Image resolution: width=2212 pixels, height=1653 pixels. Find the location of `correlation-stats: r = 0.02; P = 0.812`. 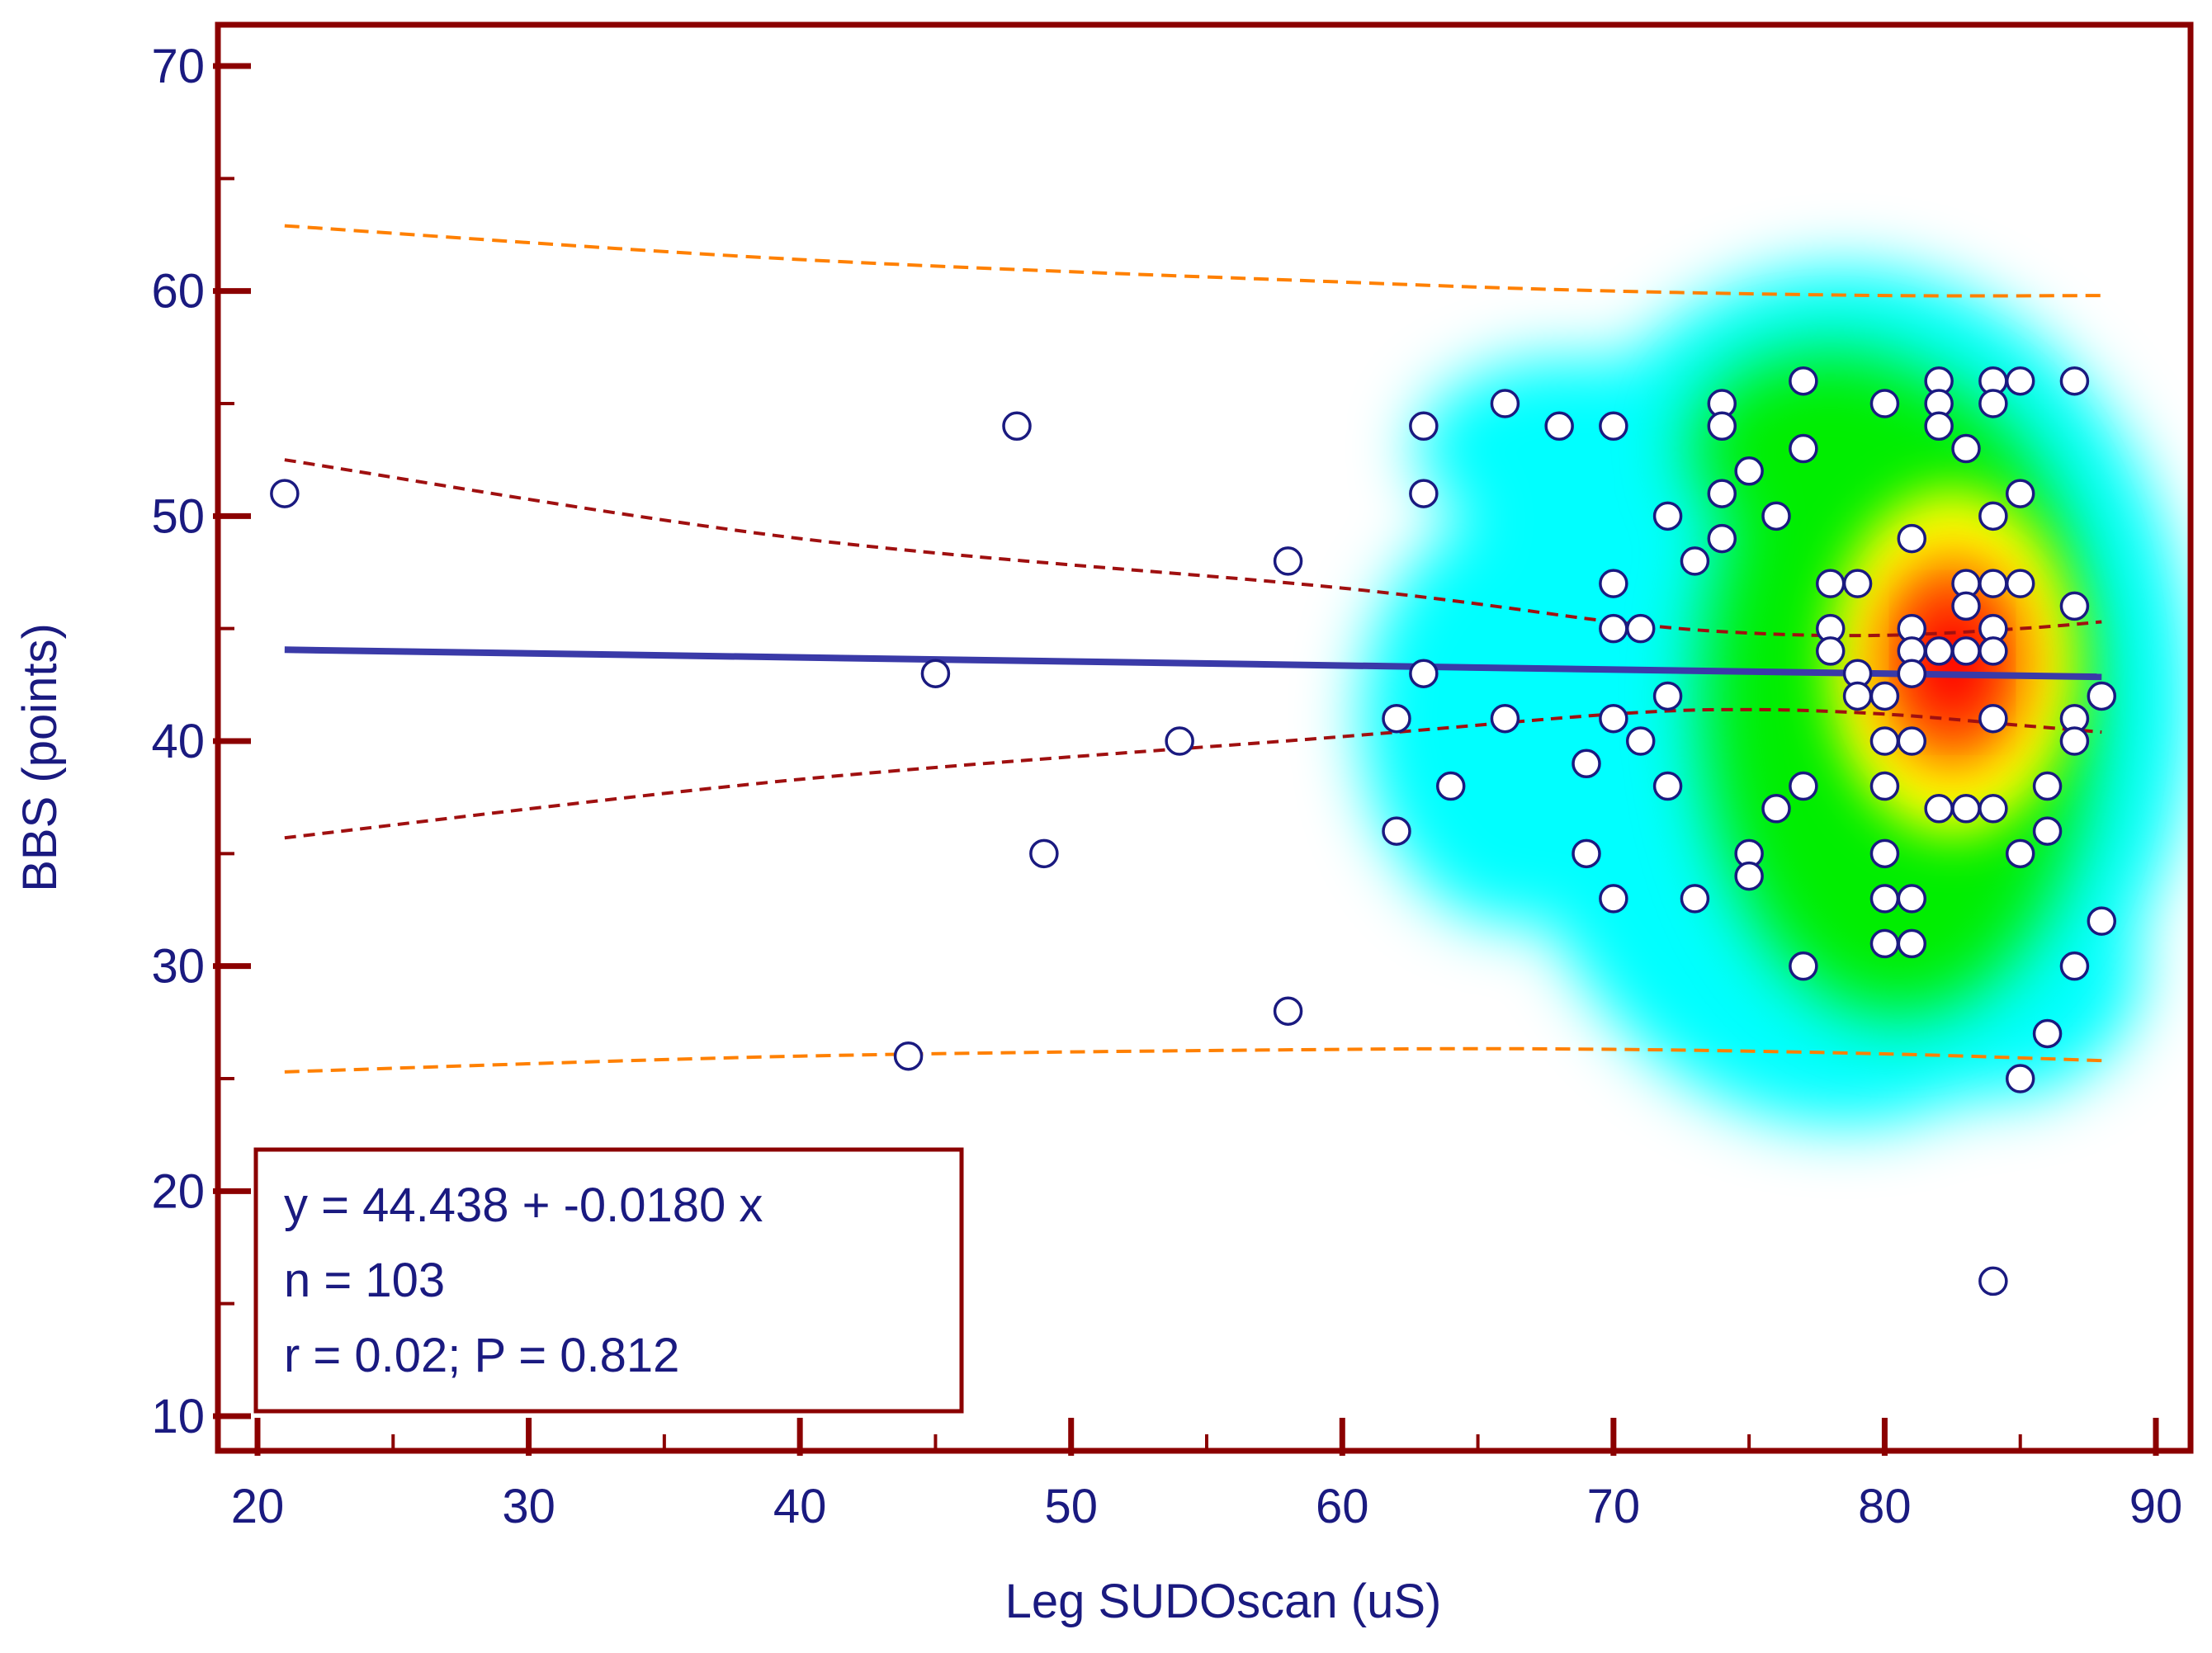

correlation-stats: r = 0.02; P = 0.812 is located at coordinates (481, 1355).